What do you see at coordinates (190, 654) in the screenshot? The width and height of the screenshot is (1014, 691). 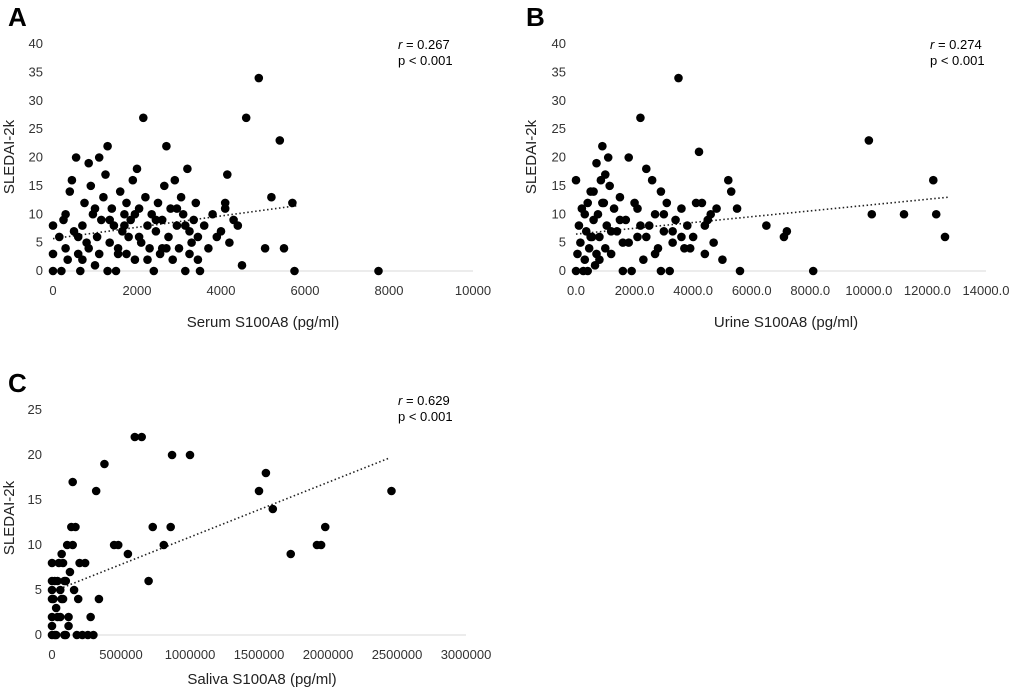 I see `x-tick-label: 1000000` at bounding box center [190, 654].